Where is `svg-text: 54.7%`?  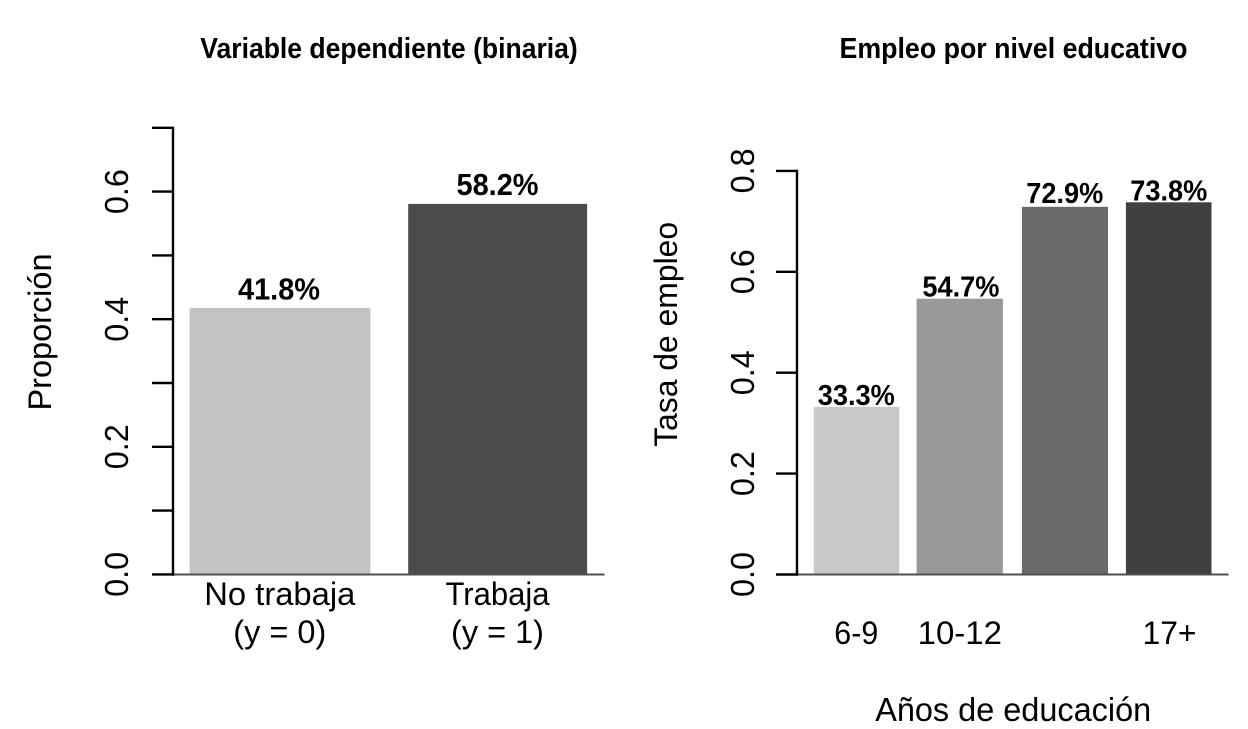 svg-text: 54.7% is located at coordinates (960, 288).